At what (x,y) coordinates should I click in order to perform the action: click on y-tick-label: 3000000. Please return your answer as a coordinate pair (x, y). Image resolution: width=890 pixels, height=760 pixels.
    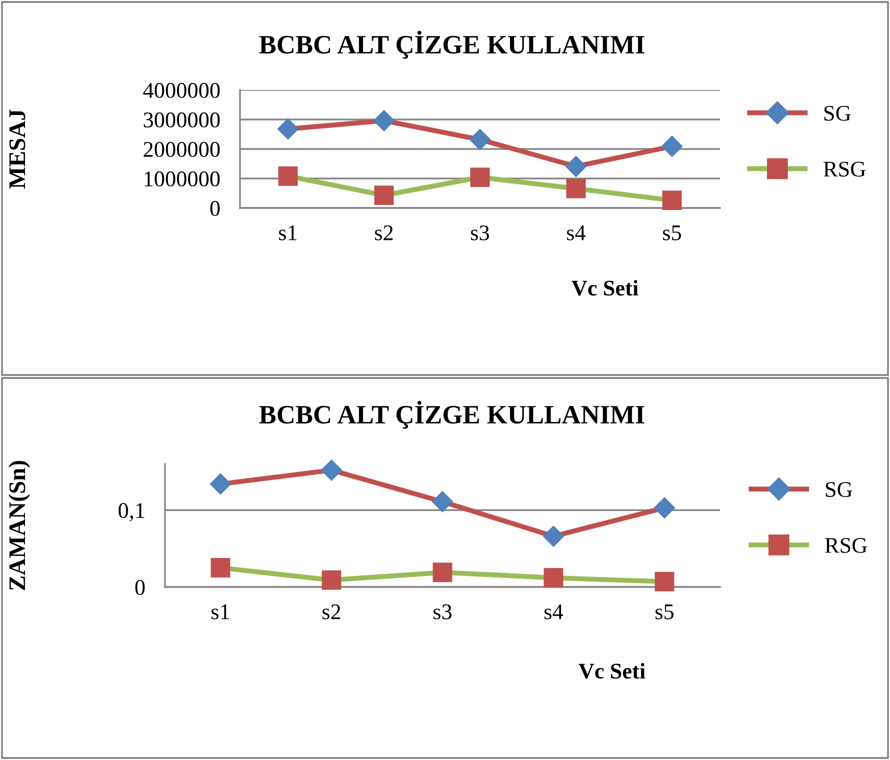
    Looking at the image, I should click on (182, 120).